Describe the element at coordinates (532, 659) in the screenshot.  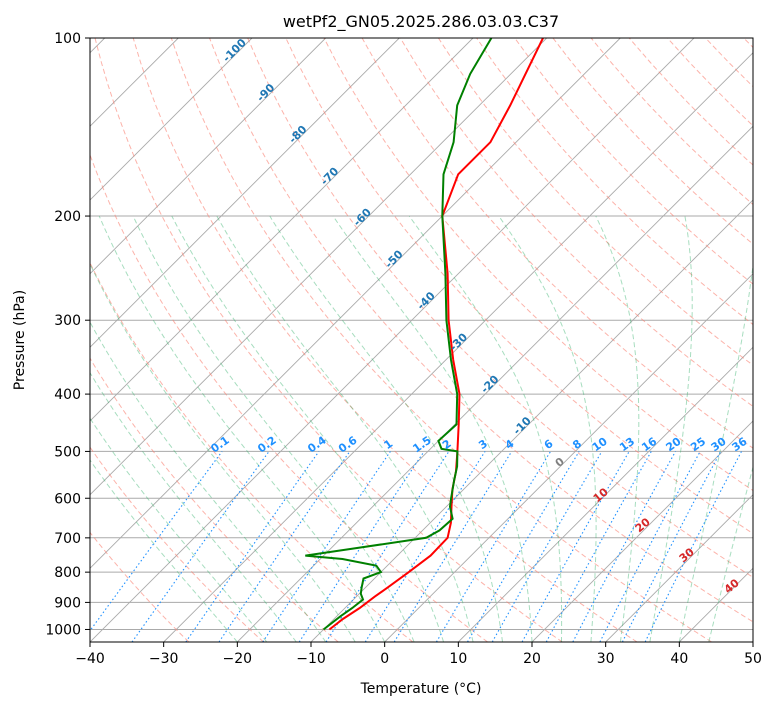
I see `x-tick-label: 20` at that location.